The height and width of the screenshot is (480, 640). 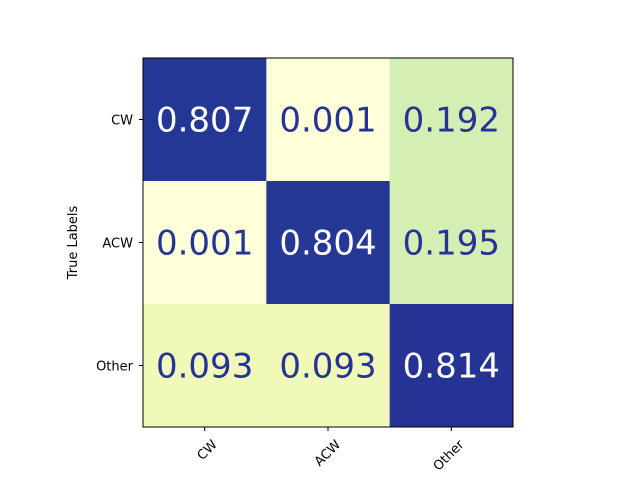 What do you see at coordinates (449, 455) in the screenshot?
I see `x-tick-label: Other` at bounding box center [449, 455].